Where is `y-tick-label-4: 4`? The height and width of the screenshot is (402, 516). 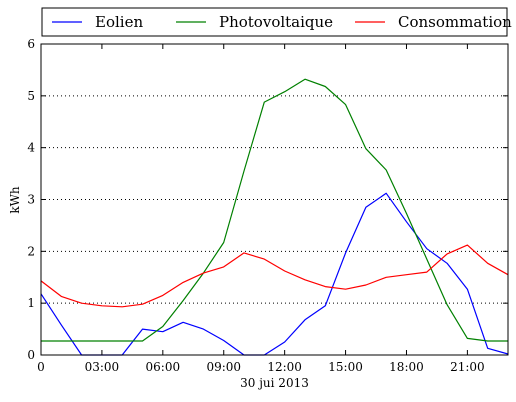
y-tick-label-4: 4 is located at coordinates (31, 148).